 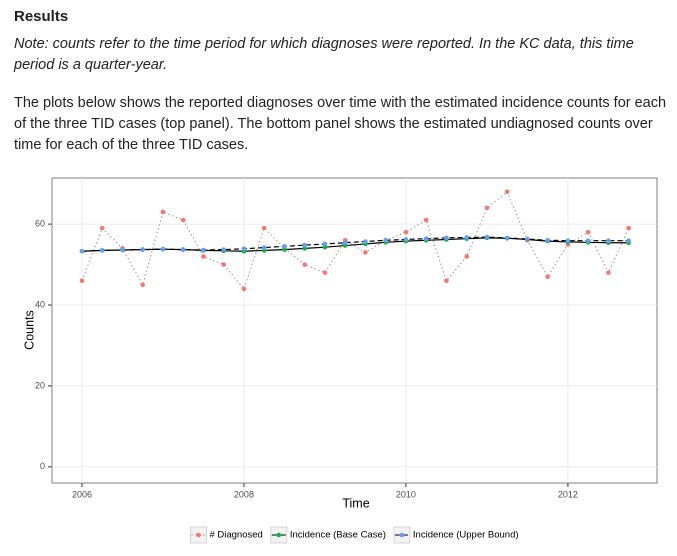 What do you see at coordinates (568, 494) in the screenshot?
I see `x-tick-label: 2012` at bounding box center [568, 494].